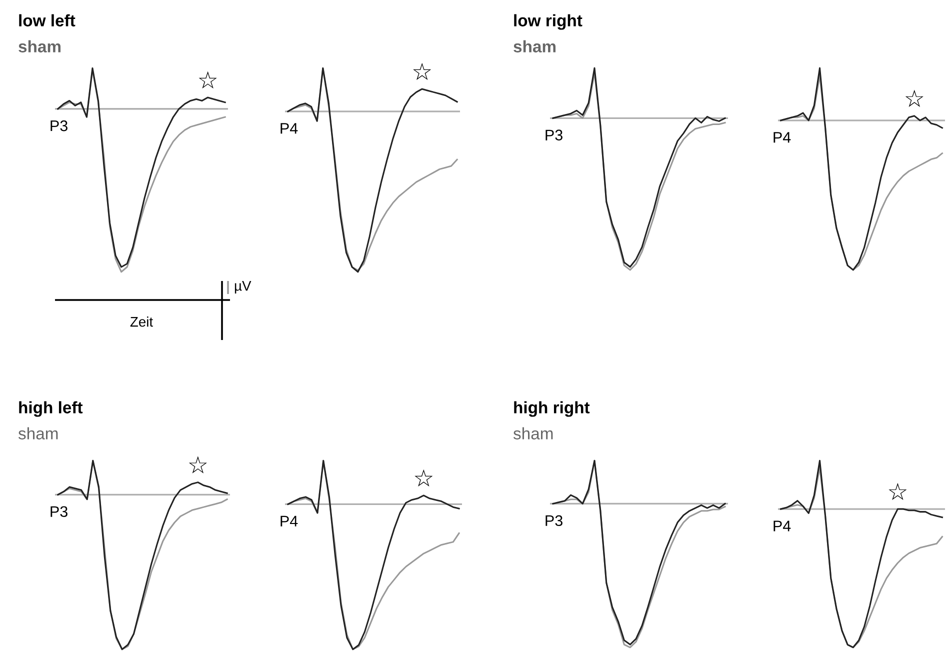  I want to click on chart-title: low right, so click(548, 22).